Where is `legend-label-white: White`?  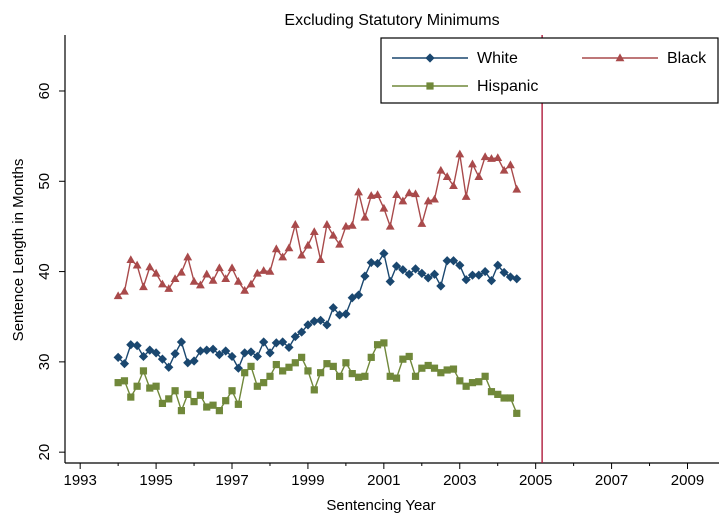 legend-label-white: White is located at coordinates (497, 58).